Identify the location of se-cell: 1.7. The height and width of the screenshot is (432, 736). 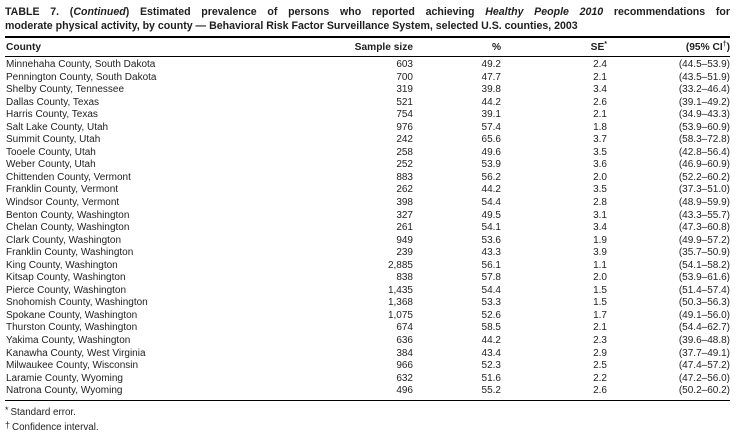
(600, 315).